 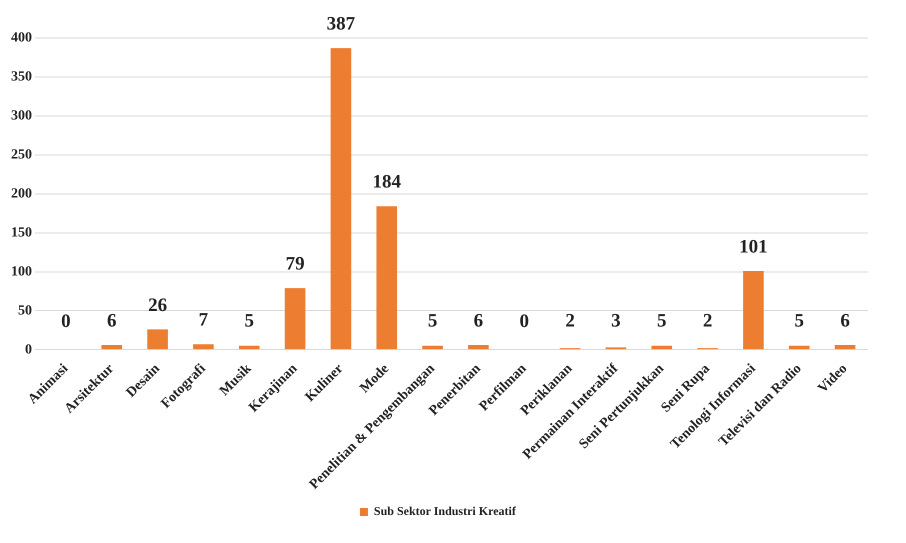 What do you see at coordinates (341, 24) in the screenshot?
I see `data-label: 387` at bounding box center [341, 24].